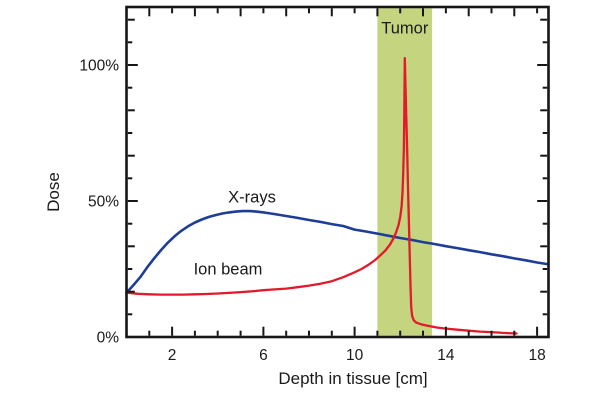 This screenshot has width=600, height=400. Describe the element at coordinates (99, 66) in the screenshot. I see `y-tick-label: 100%` at that location.